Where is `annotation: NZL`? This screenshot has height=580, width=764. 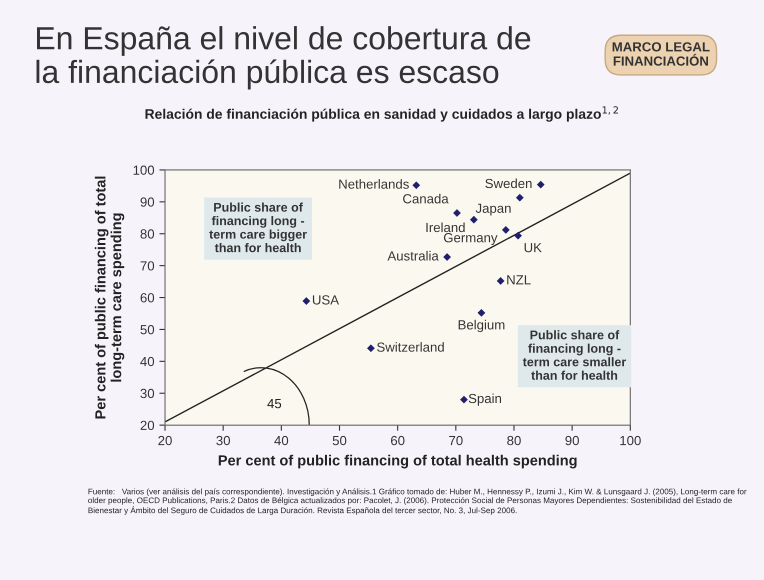
annotation: NZL is located at coordinates (519, 279).